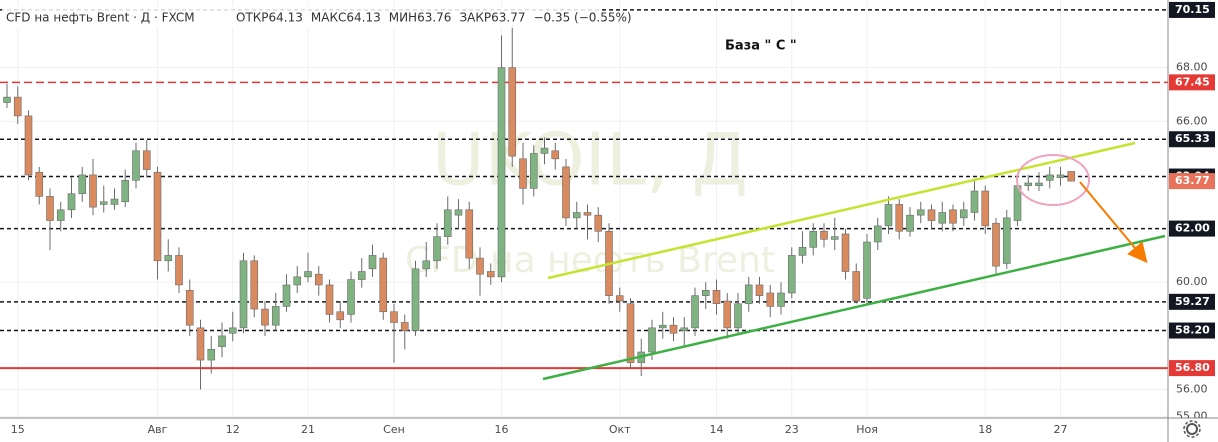 This screenshot has width=1218, height=442. I want to click on y-tick-label: 68.00, so click(1192, 67).